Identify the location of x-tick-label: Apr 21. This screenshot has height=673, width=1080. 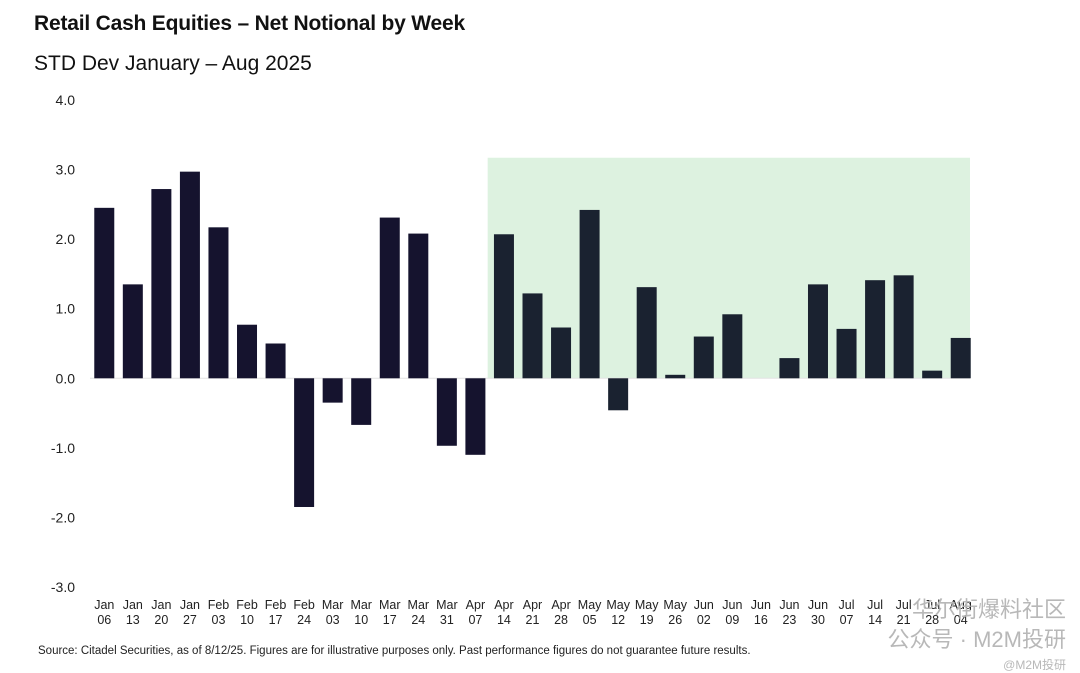
(532, 612).